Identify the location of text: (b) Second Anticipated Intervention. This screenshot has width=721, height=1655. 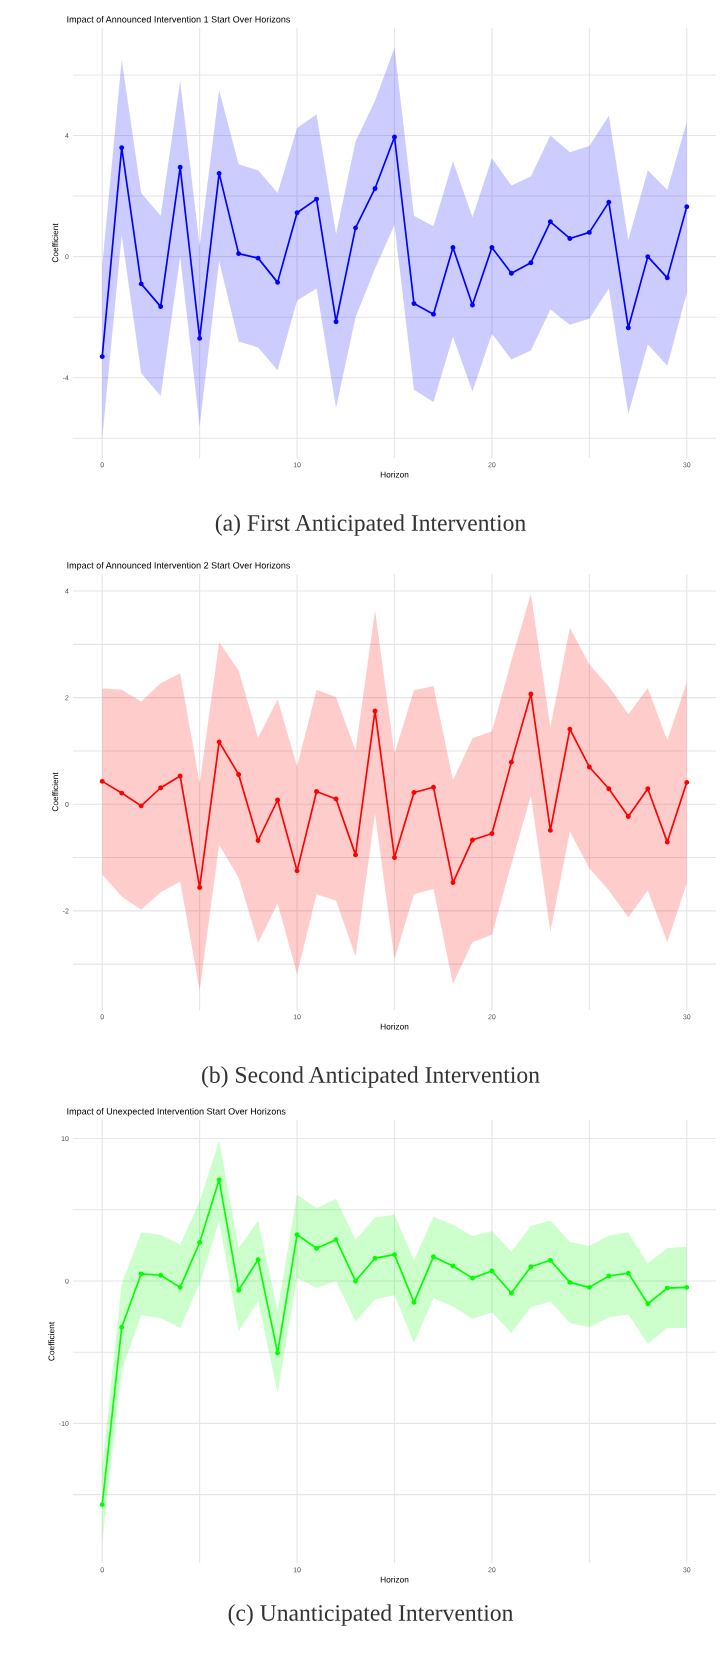
(371, 1077).